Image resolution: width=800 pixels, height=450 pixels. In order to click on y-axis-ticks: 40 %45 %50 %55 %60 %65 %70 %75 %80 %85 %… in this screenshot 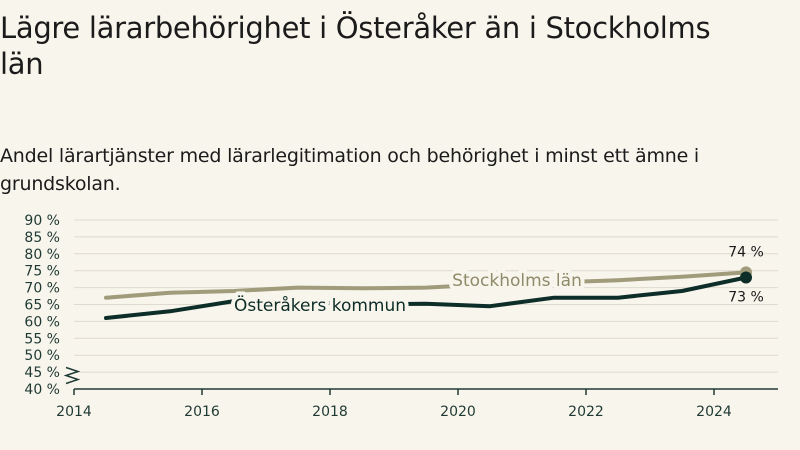, I will do `click(52, 305)`.